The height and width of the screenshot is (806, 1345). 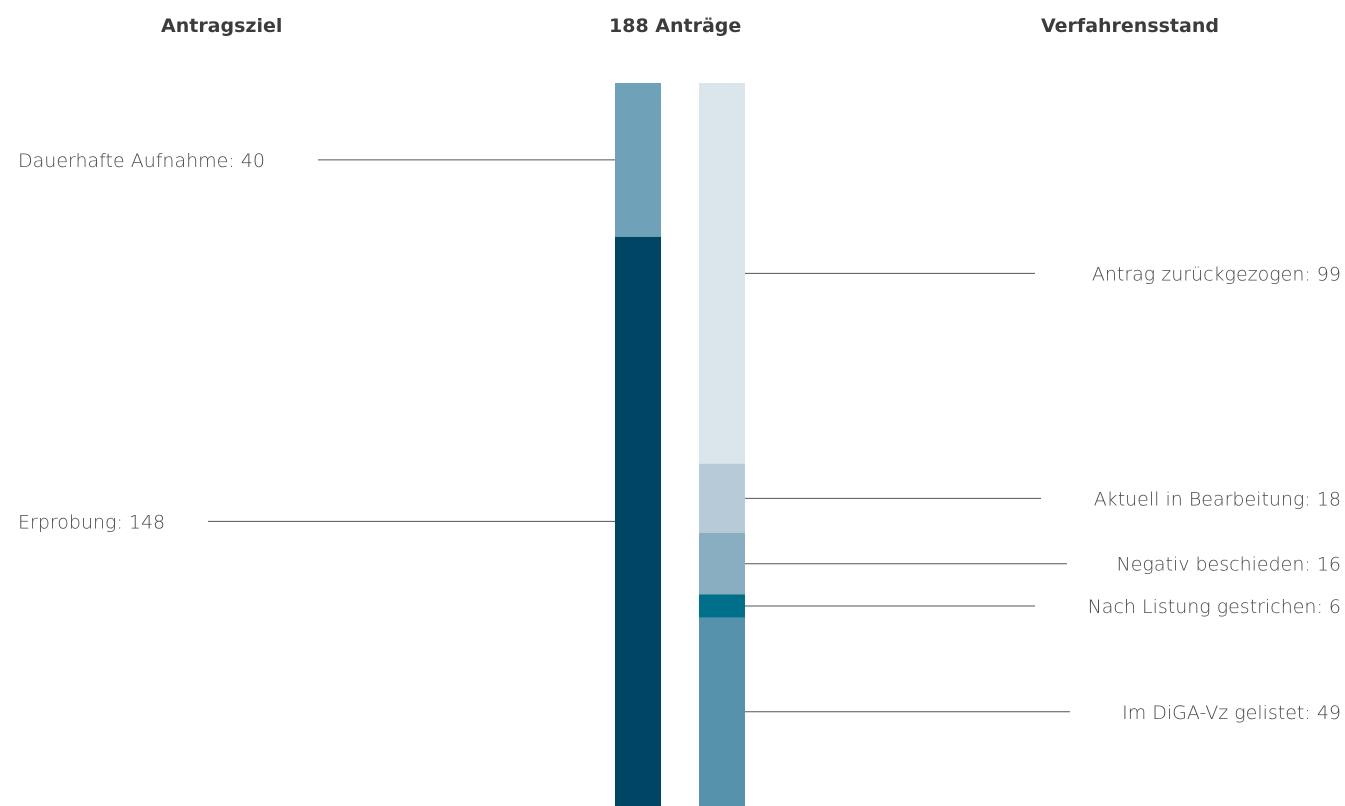 I want to click on segment-label: Erprobung: 148, so click(x=91, y=522).